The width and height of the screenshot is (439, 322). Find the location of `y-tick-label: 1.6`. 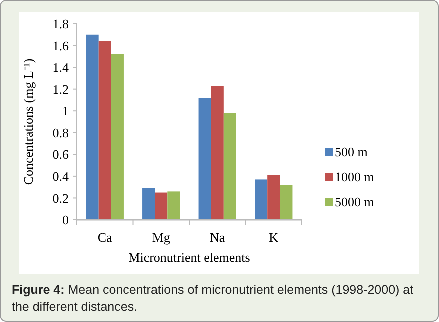

y-tick-label: 1.6 is located at coordinates (61, 46).